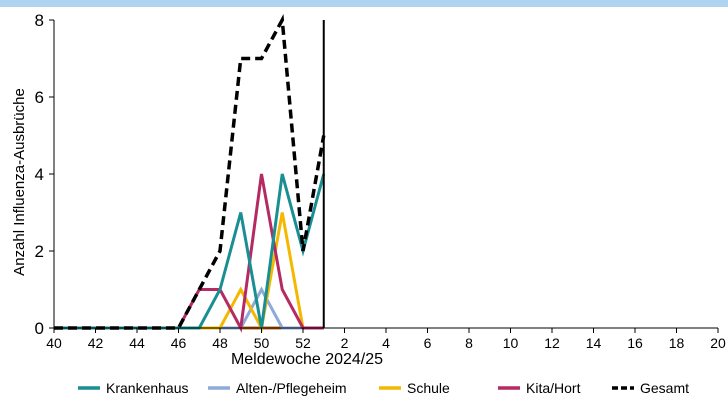 This screenshot has width=728, height=401. What do you see at coordinates (635, 343) in the screenshot?
I see `x-tick-label: 16` at bounding box center [635, 343].